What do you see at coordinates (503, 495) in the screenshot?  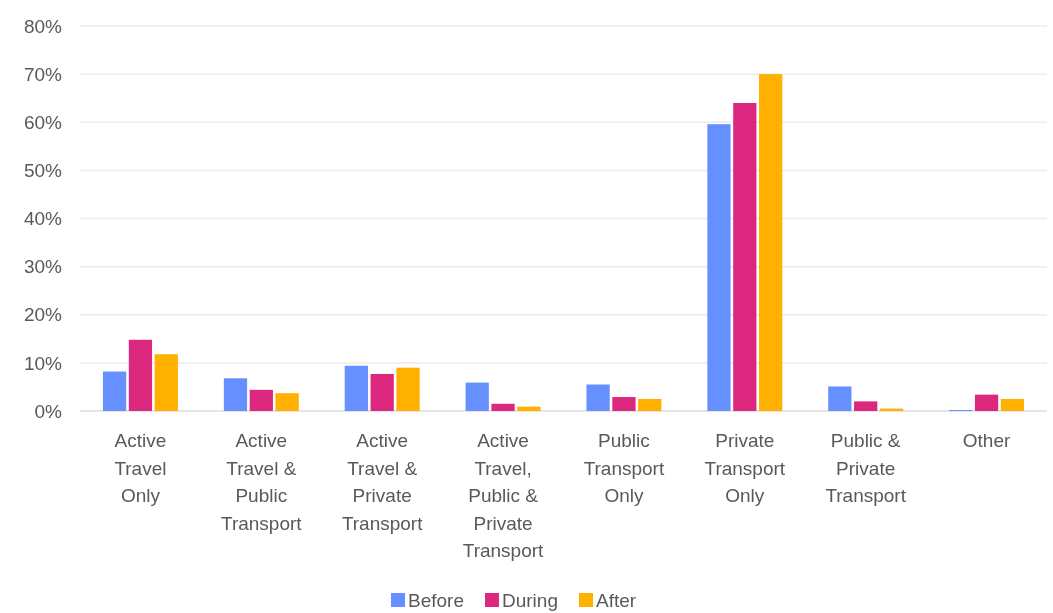 I see `x-tick-label: Active Travel, Public & Private Transport` at bounding box center [503, 495].